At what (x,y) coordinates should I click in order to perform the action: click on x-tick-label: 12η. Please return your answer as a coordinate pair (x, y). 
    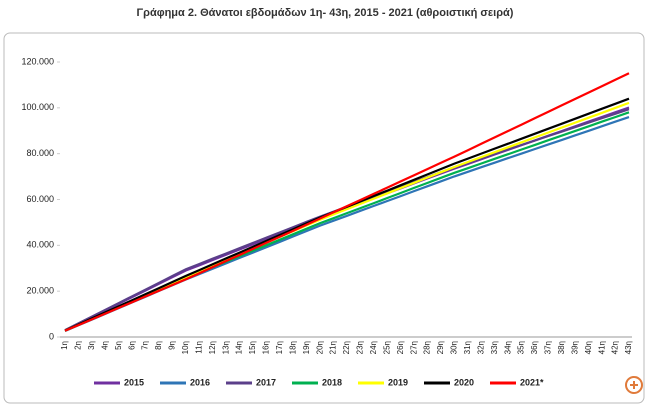
    Looking at the image, I should click on (212, 347).